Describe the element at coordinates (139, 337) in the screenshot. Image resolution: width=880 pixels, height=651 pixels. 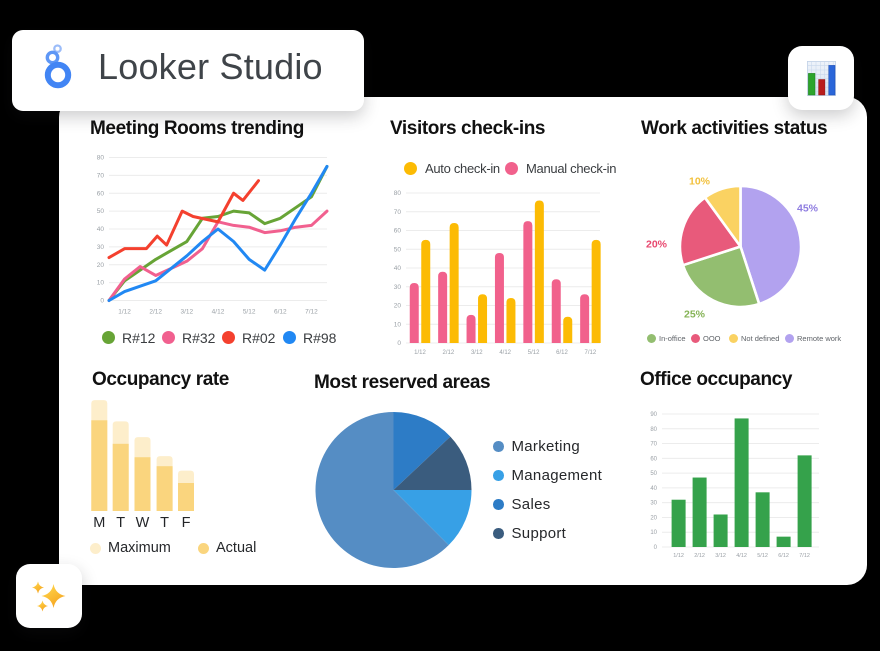
I see `legend-label: R#12` at that location.